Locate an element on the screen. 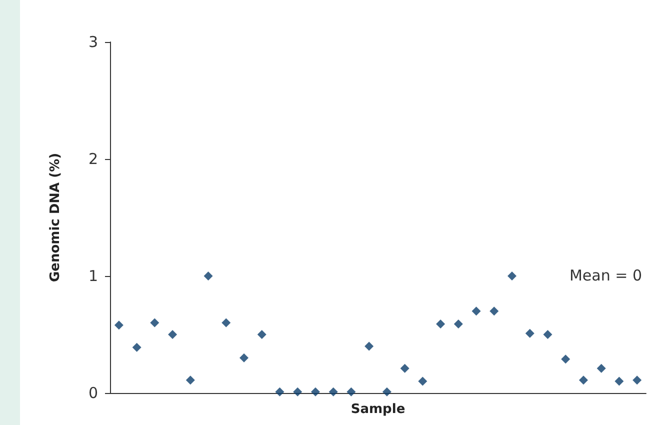 This screenshot has width=650, height=425. annotation: Mean = 0 is located at coordinates (605, 275).